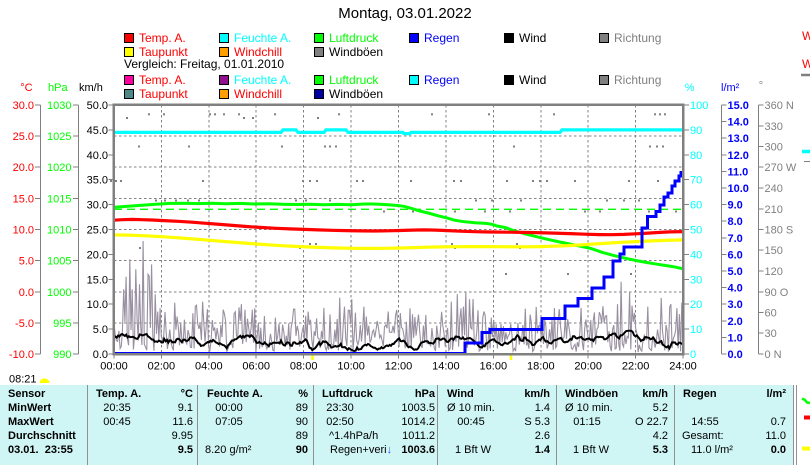  Describe the element at coordinates (774, 127) in the screenshot. I see `svg-text: 330` at that location.